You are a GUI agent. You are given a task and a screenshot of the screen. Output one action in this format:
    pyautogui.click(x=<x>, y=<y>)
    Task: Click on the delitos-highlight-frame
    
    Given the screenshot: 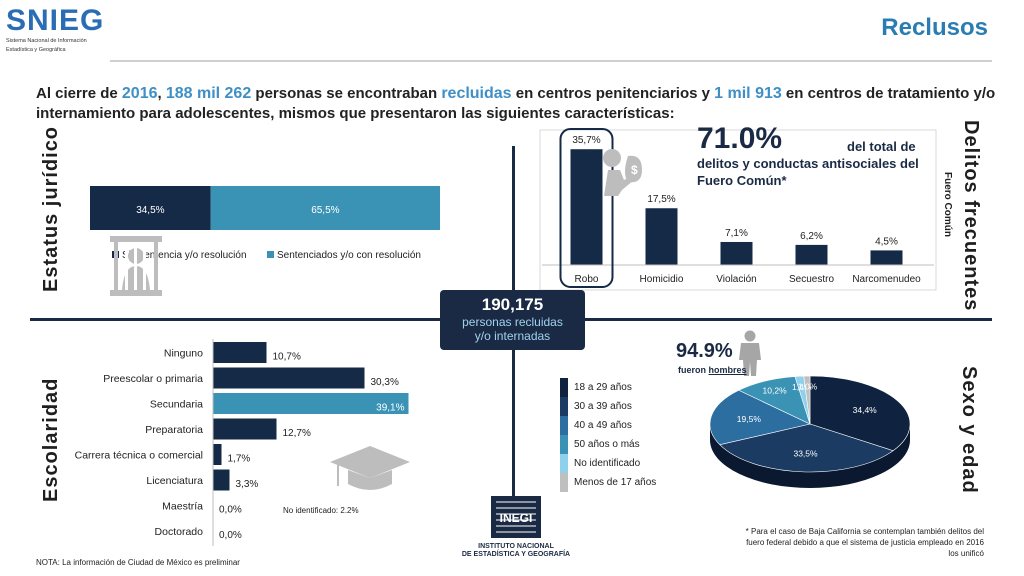 What is the action you would take?
    pyautogui.click(x=586, y=208)
    